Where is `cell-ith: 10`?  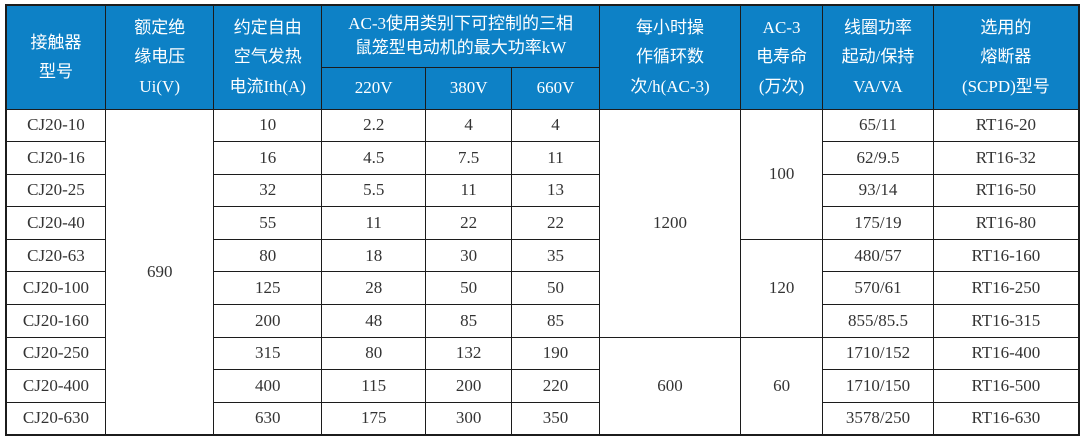
cell-ith: 10 is located at coordinates (267, 125).